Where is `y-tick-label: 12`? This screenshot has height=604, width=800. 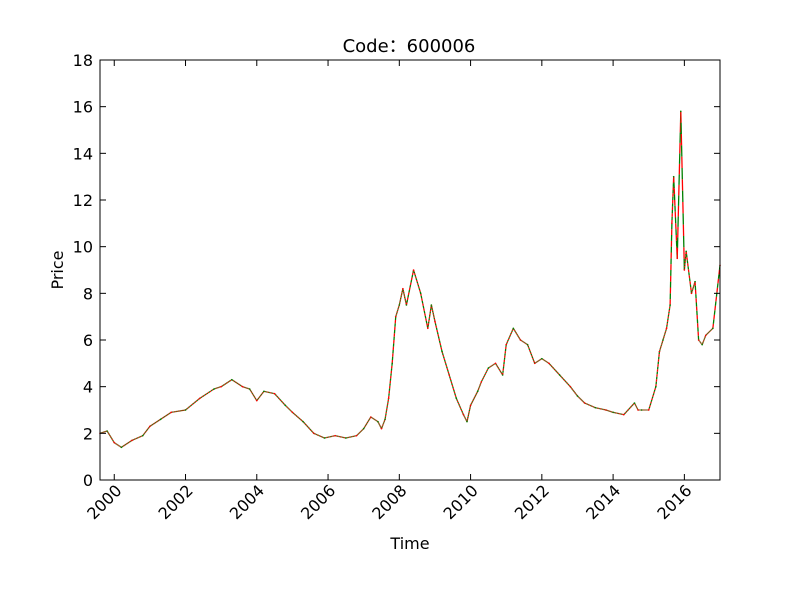 y-tick-label: 12 is located at coordinates (83, 200).